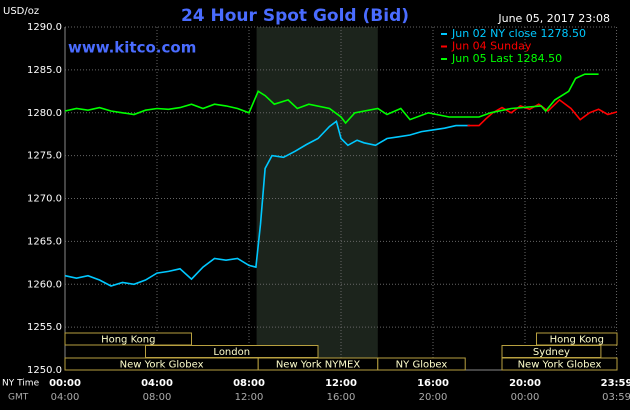  I want to click on x-tick-label: 16:00, so click(433, 383).